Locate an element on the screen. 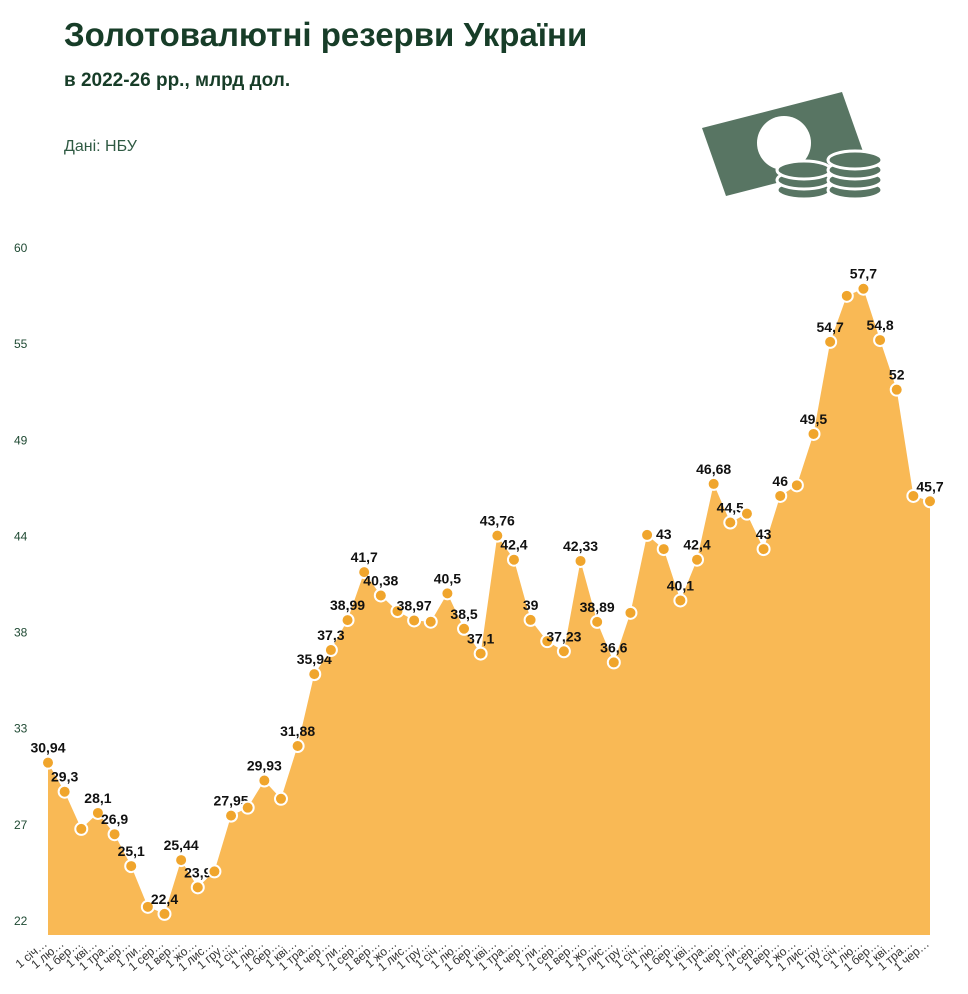 The width and height of the screenshot is (968, 994). money-icon is located at coordinates (793, 146).